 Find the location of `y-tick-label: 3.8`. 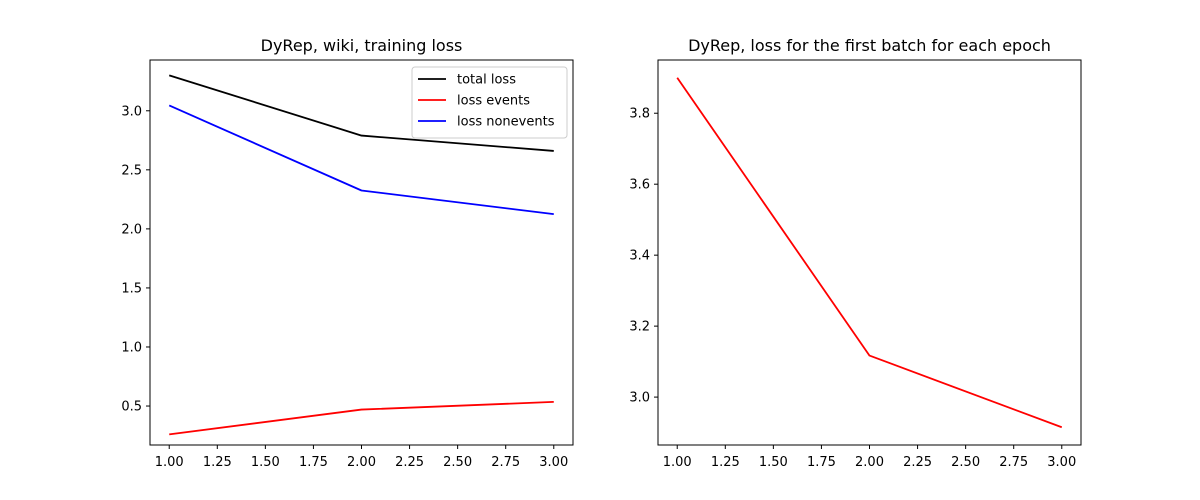

y-tick-label: 3.8 is located at coordinates (639, 114).